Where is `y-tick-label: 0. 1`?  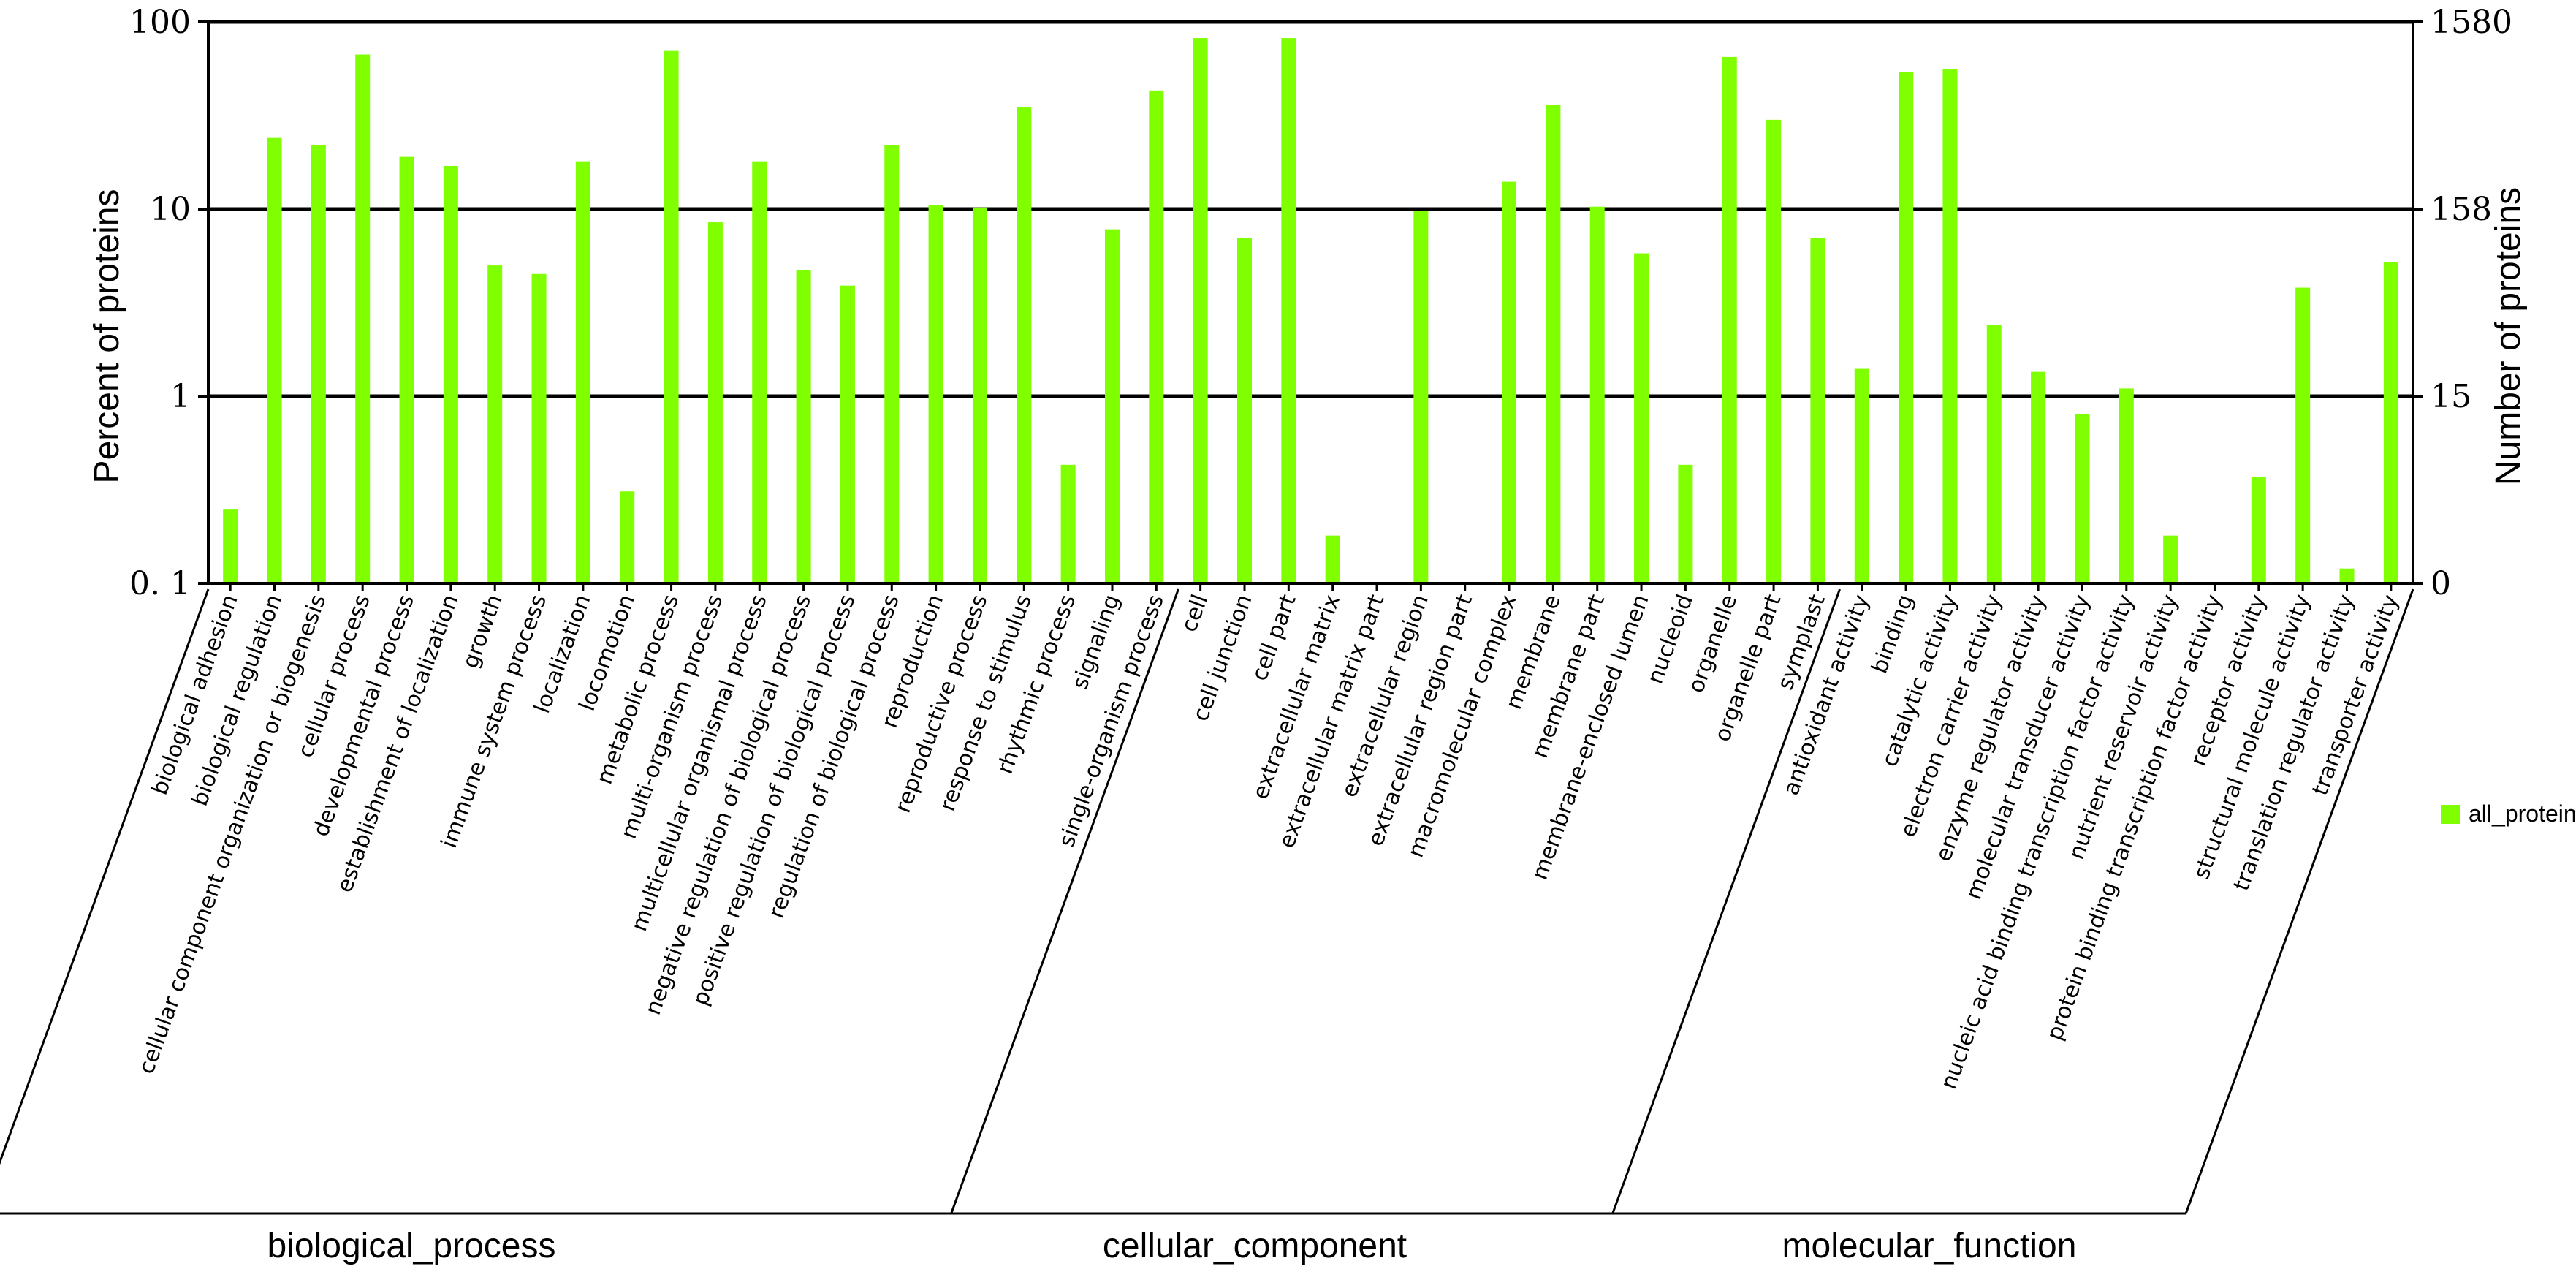 y-tick-label: 0. 1 is located at coordinates (160, 583).